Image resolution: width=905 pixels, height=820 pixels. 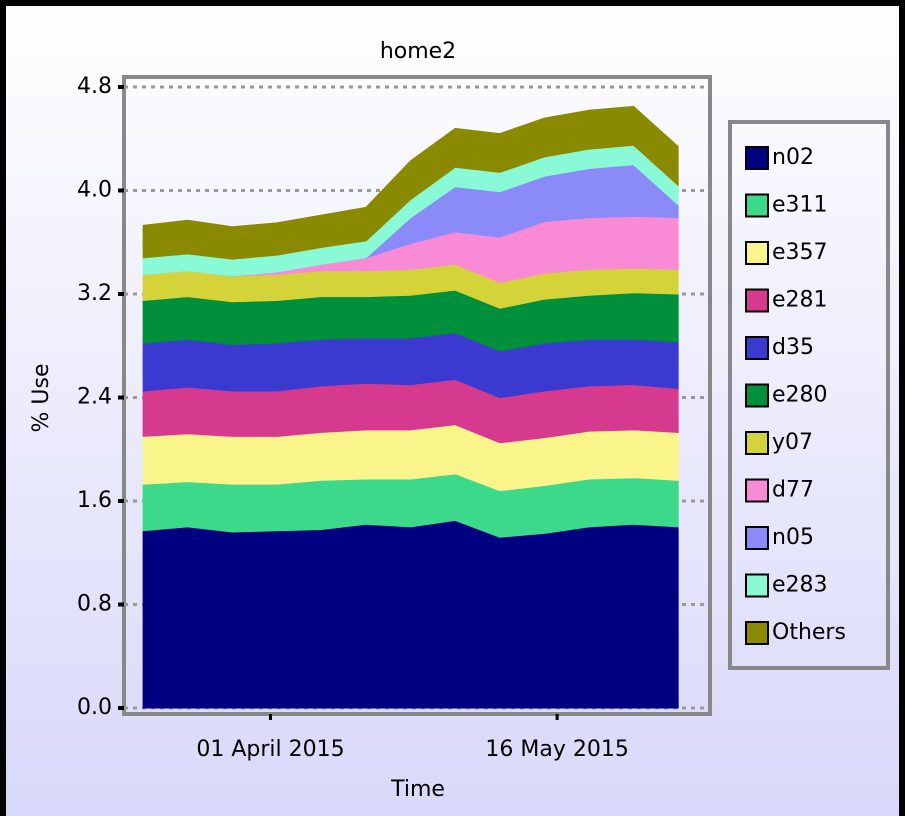 What do you see at coordinates (94, 707) in the screenshot?
I see `y-tick-label: 0.0` at bounding box center [94, 707].